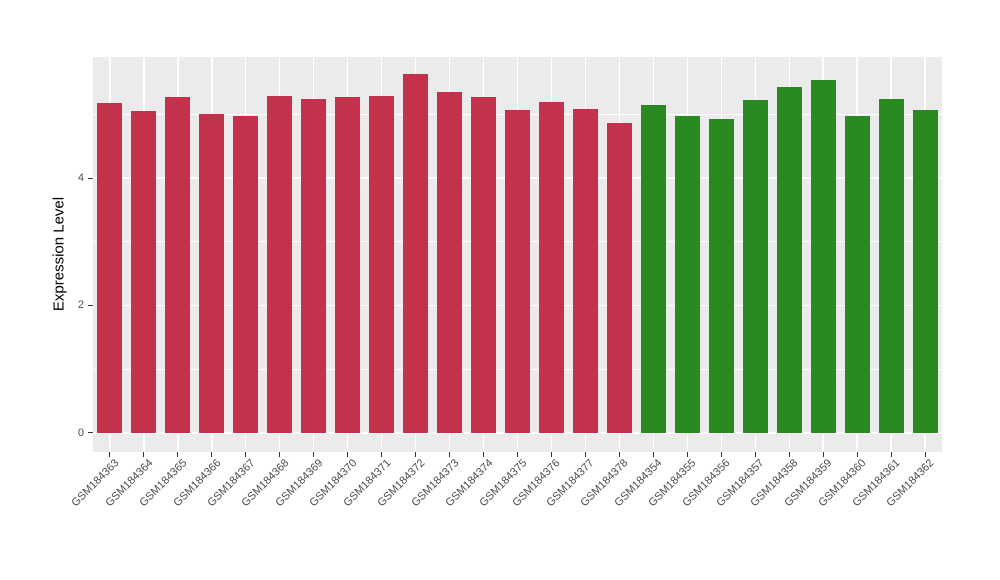 The image size is (1000, 580). I want to click on y-tick-label: 0, so click(80, 432).